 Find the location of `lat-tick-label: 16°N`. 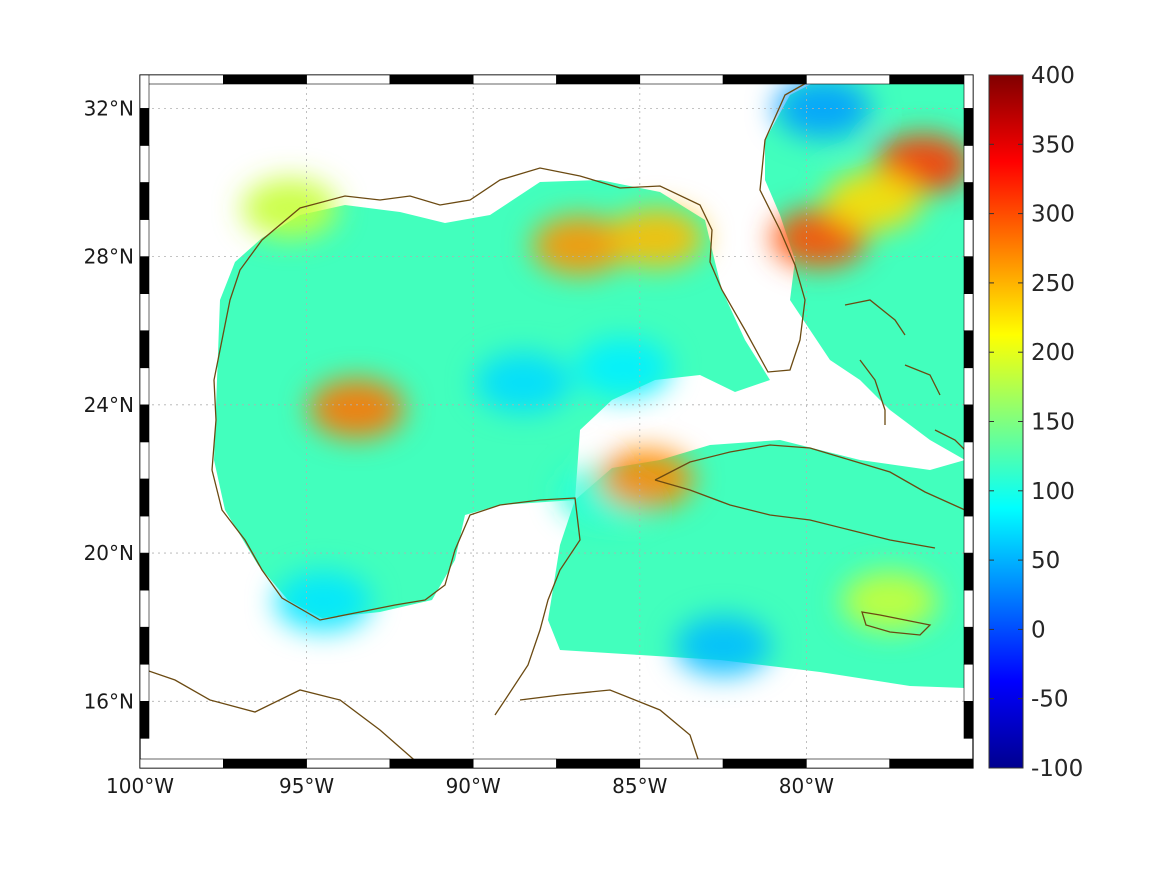

lat-tick-label: 16°N is located at coordinates (109, 701).